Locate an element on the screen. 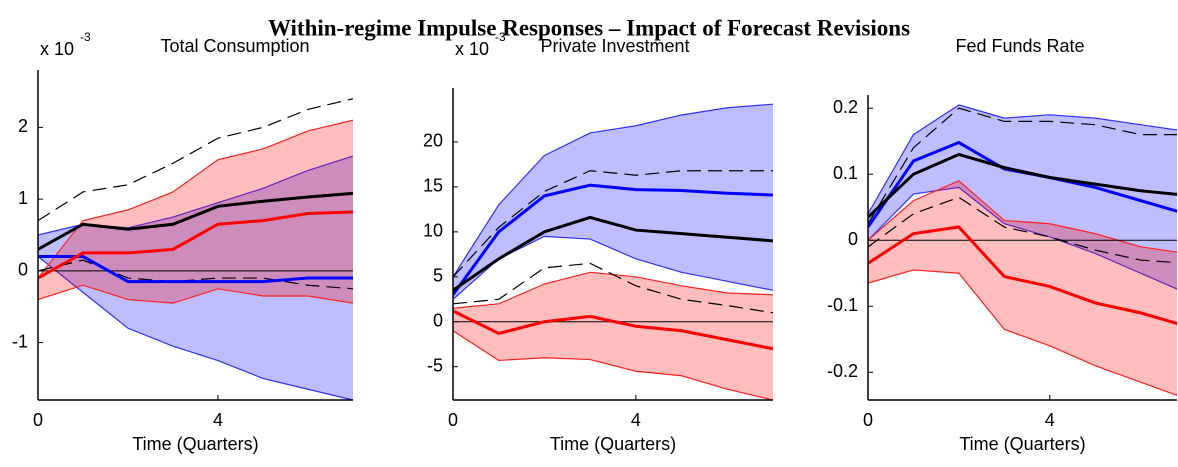  y-tick-label: -0.1 is located at coordinates (842, 305).